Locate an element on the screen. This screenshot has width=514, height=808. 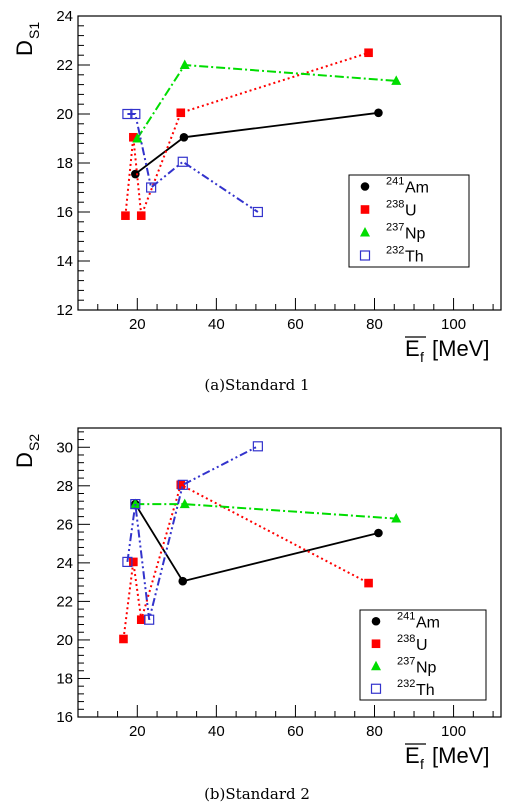
legend-entry-am: 241 Am is located at coordinates (405, 620).